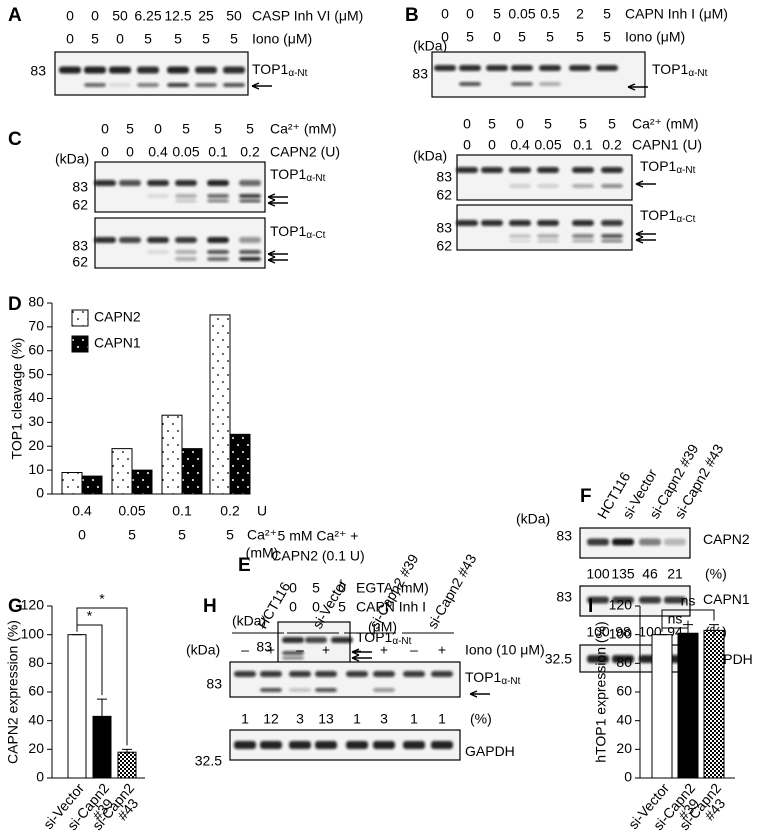 The height and width of the screenshot is (834, 767). I want to click on quantification: 12, so click(271, 719).